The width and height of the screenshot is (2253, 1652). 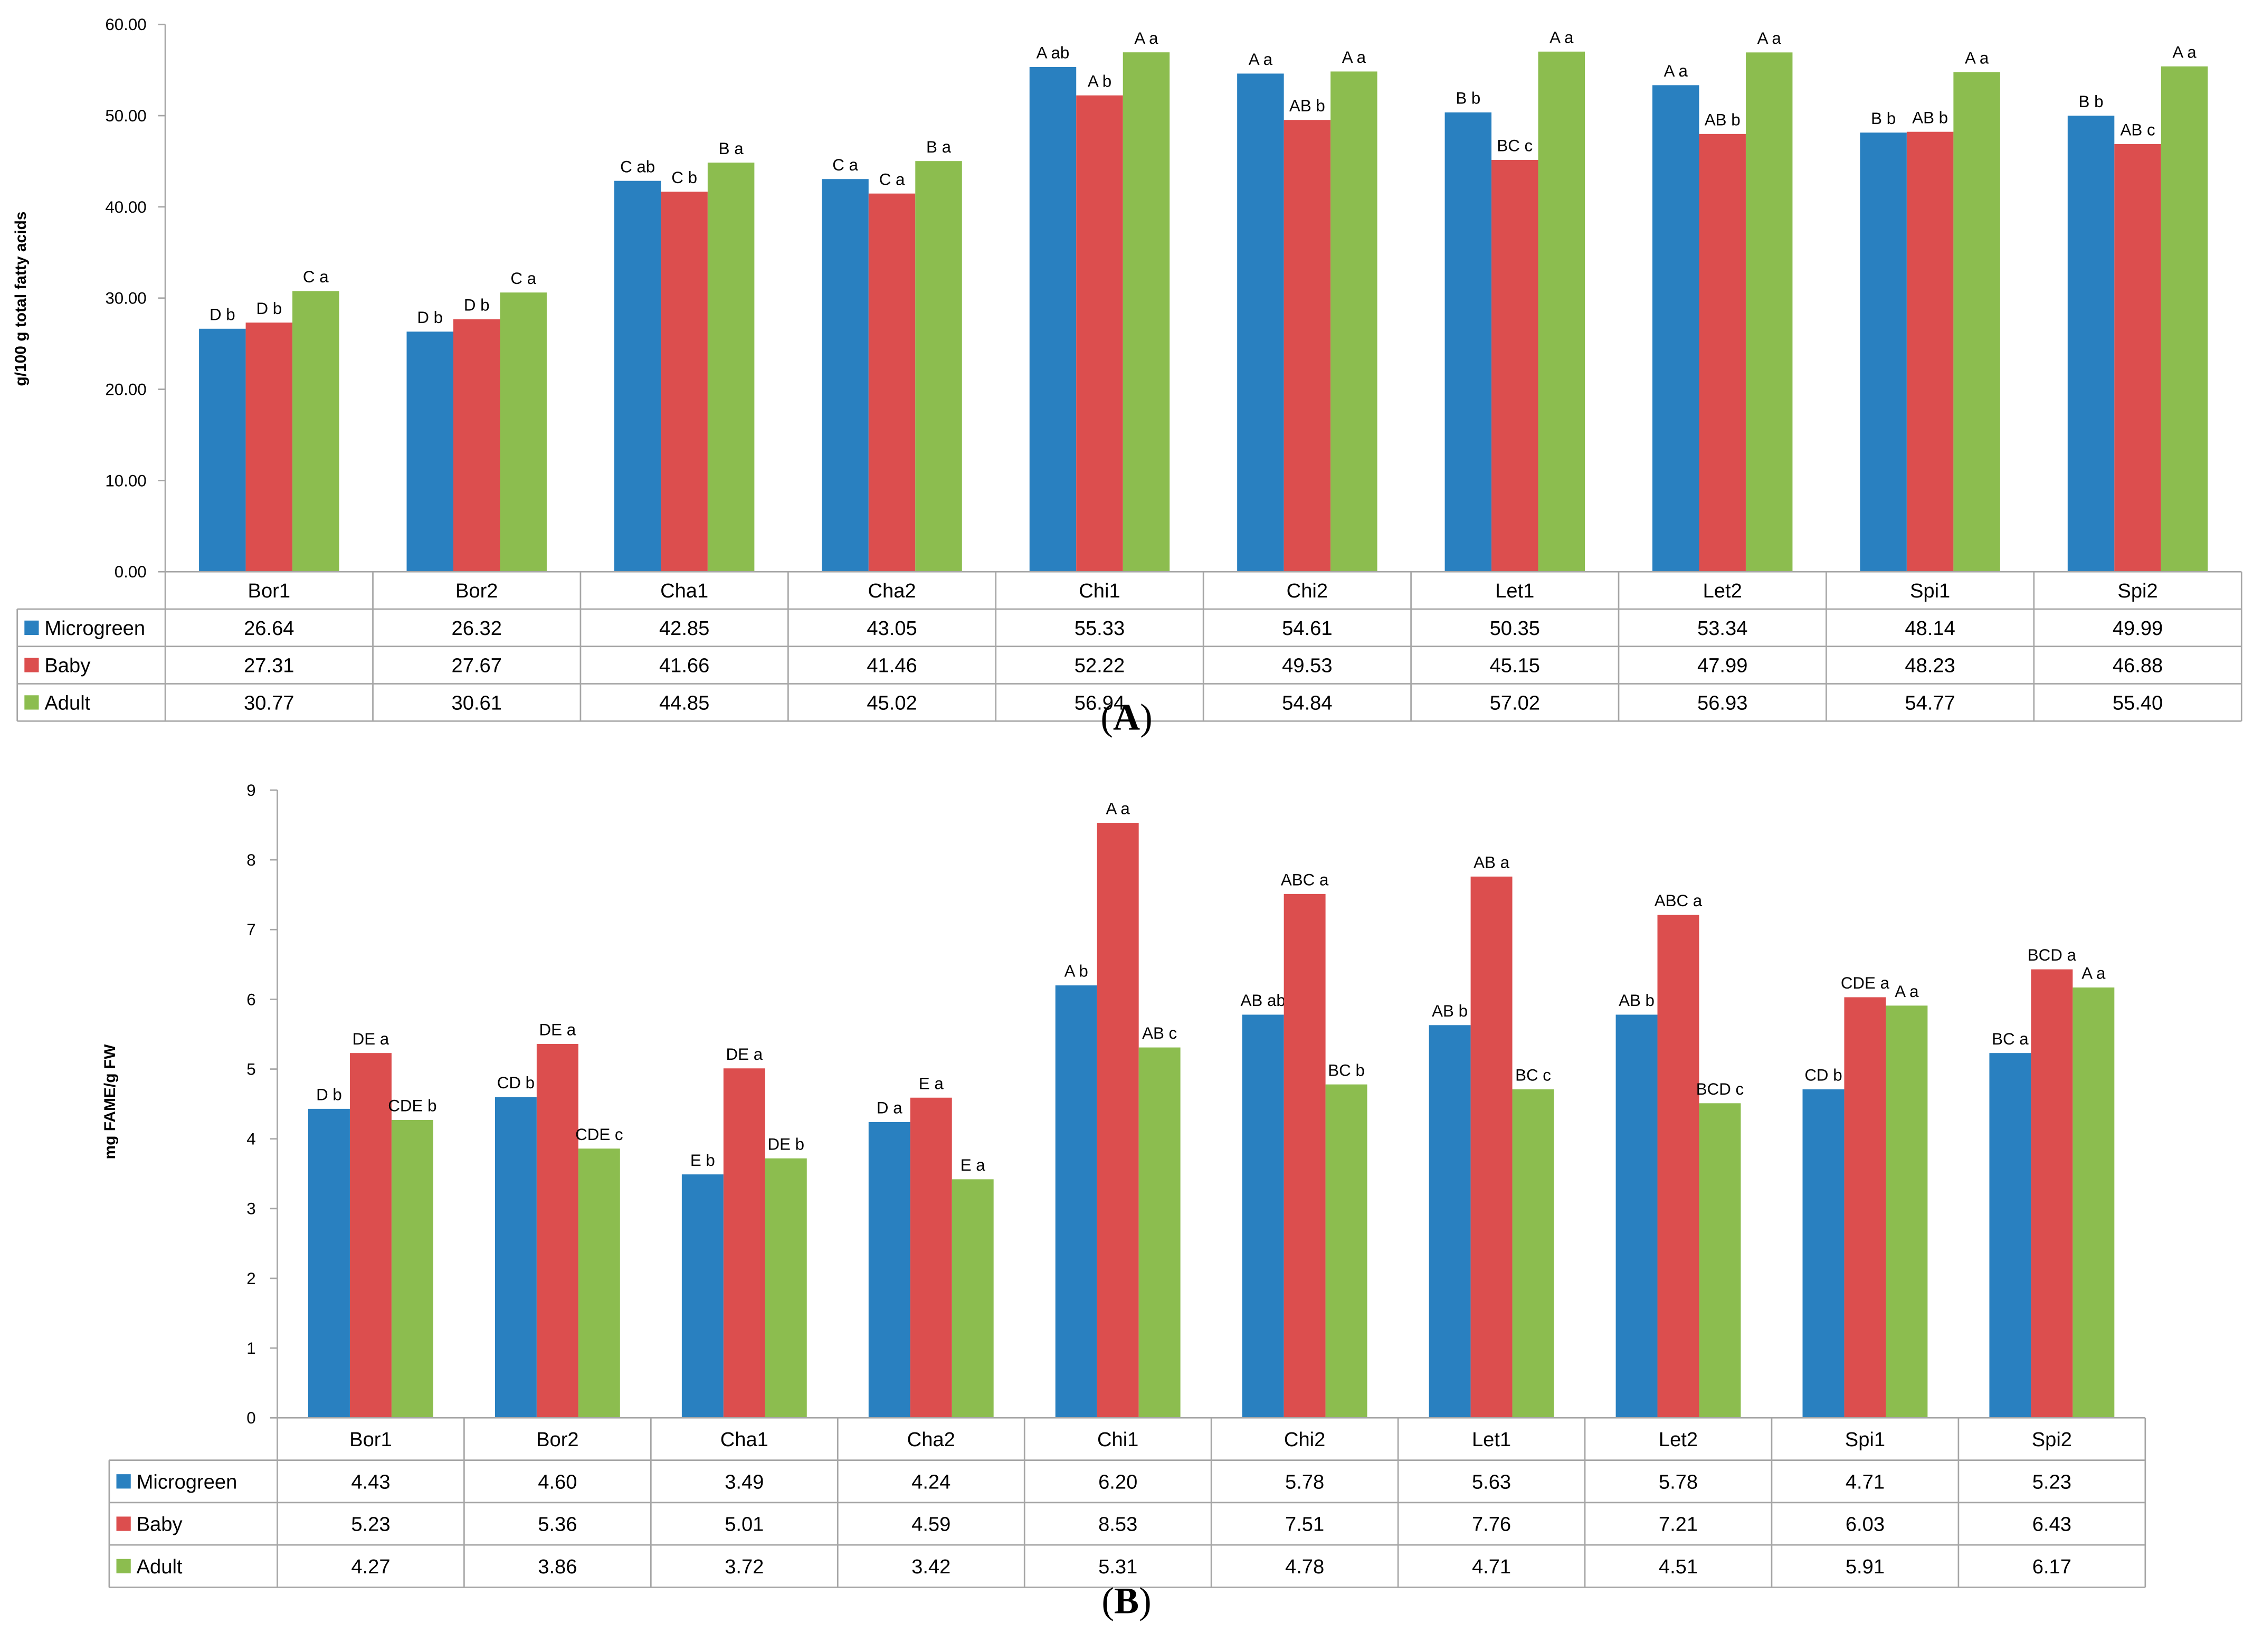 What do you see at coordinates (745, 1567) in the screenshot?
I see `table-value: 3.72` at bounding box center [745, 1567].